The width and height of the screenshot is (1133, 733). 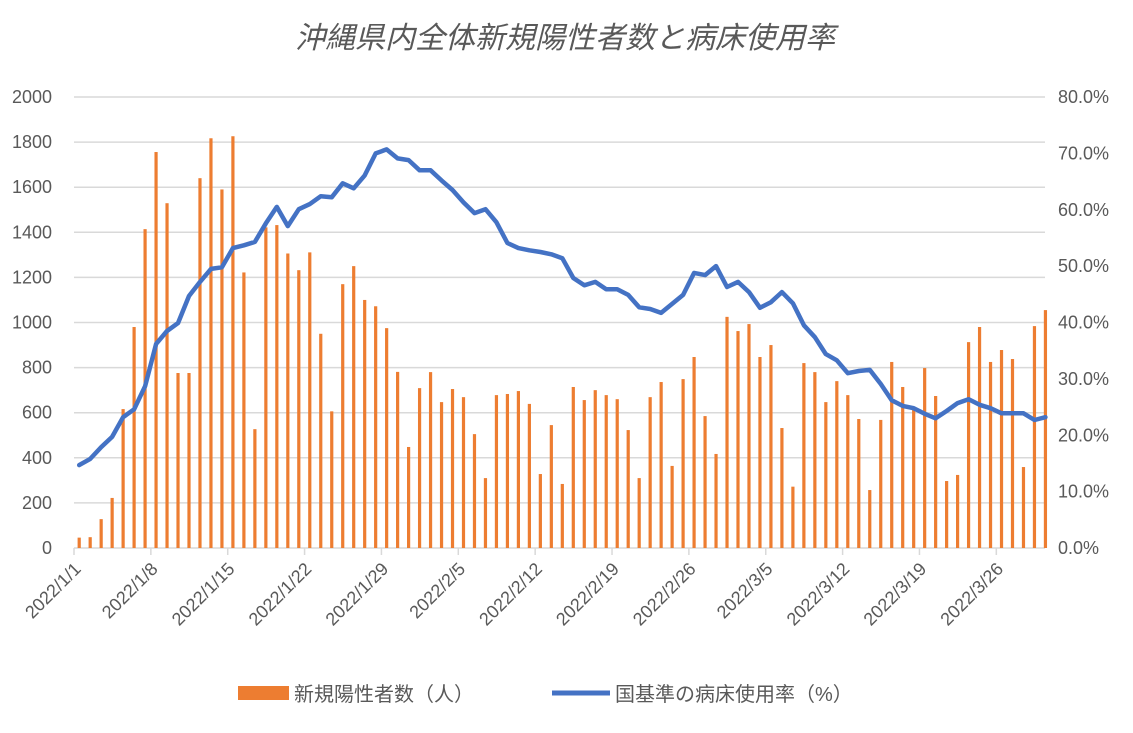 I want to click on y-left-tick-label: 1800, so click(x=32, y=142).